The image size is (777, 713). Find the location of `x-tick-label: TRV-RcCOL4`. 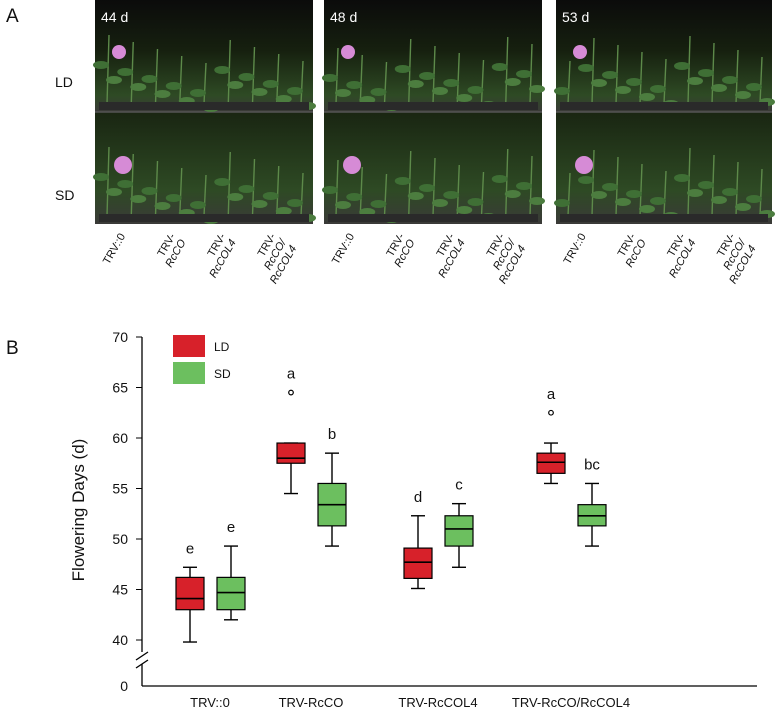

x-tick-label: TRV-RcCOL4 is located at coordinates (437, 702).